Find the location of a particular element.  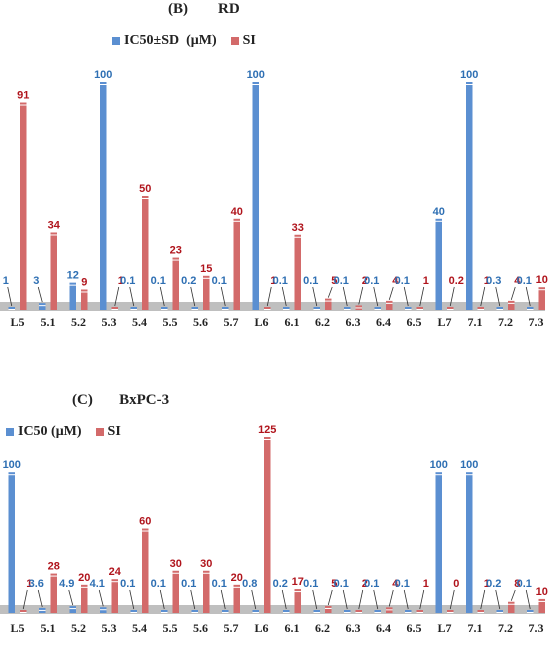

x-tick-label: 7.3 is located at coordinates (536, 322).